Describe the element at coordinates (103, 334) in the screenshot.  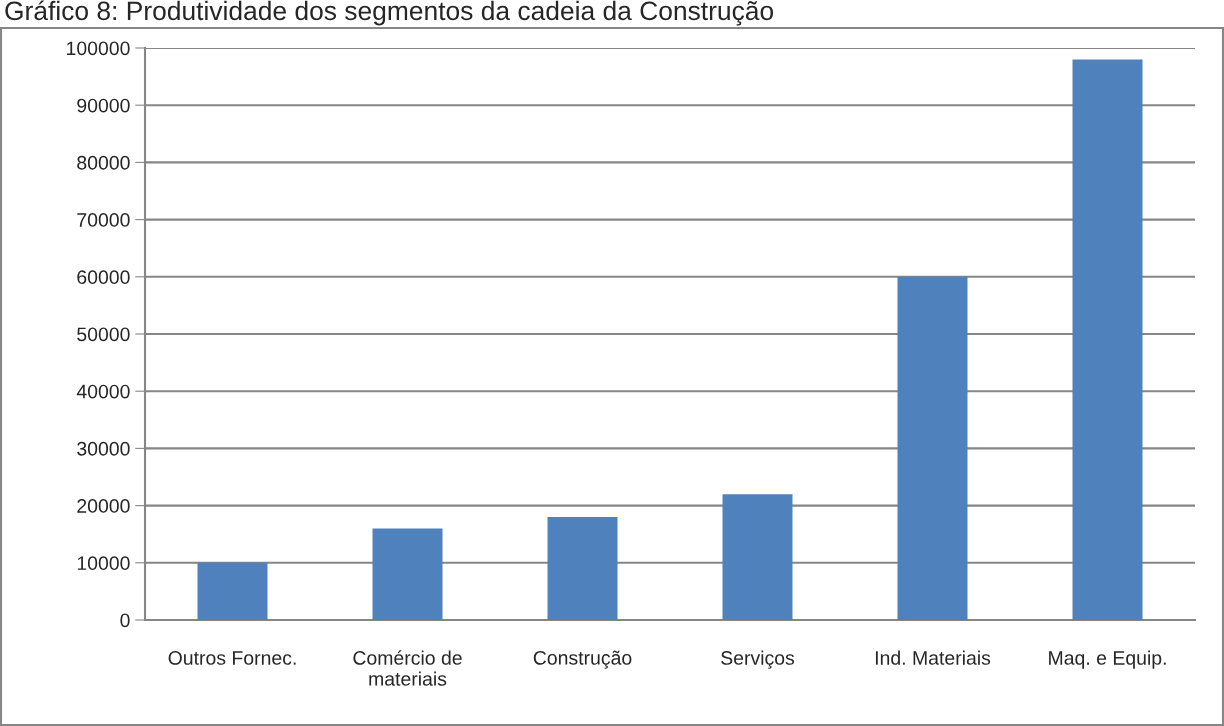
I see `y-tick-label: 50000` at that location.